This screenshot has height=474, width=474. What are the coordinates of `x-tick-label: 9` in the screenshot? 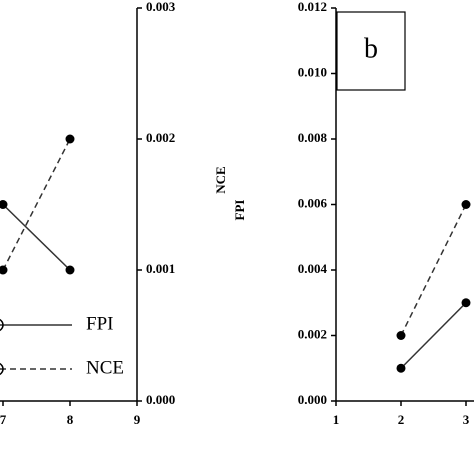 It's located at (137, 419).